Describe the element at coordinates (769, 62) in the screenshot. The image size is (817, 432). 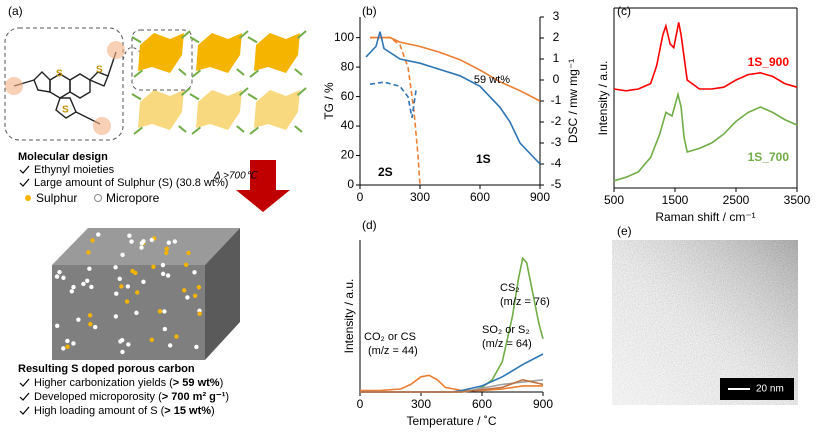
I see `series-label: 1S_900` at that location.